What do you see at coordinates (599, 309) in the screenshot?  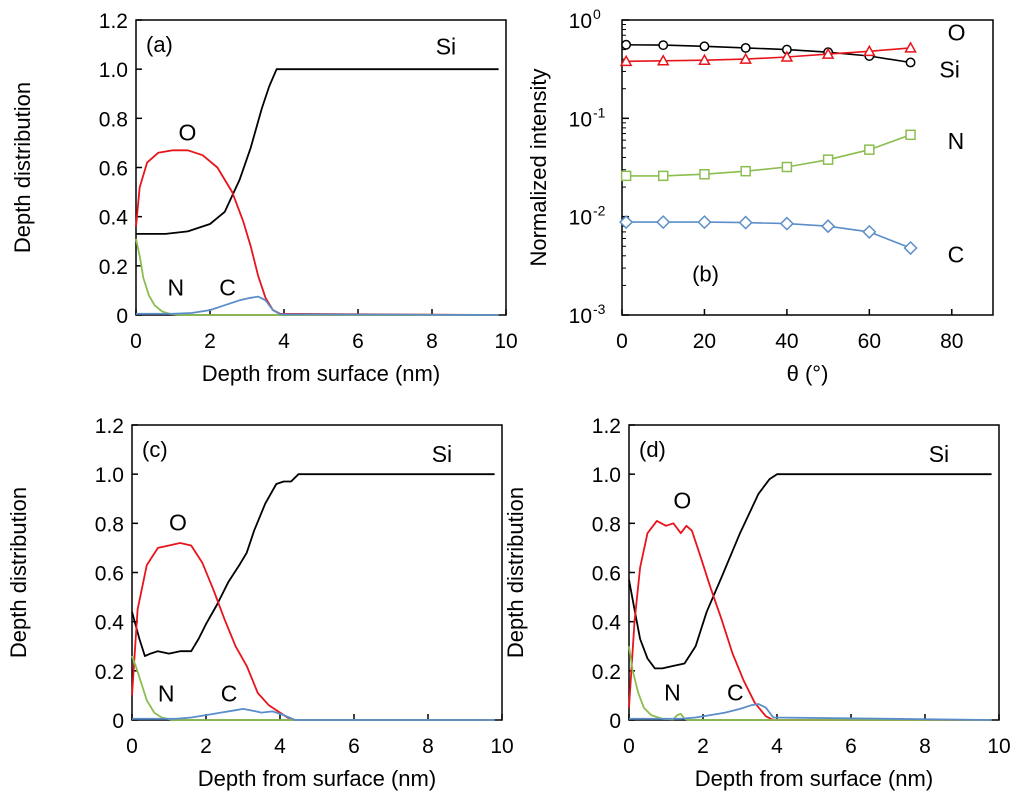 I see `y-tick-exponent: -3` at bounding box center [599, 309].